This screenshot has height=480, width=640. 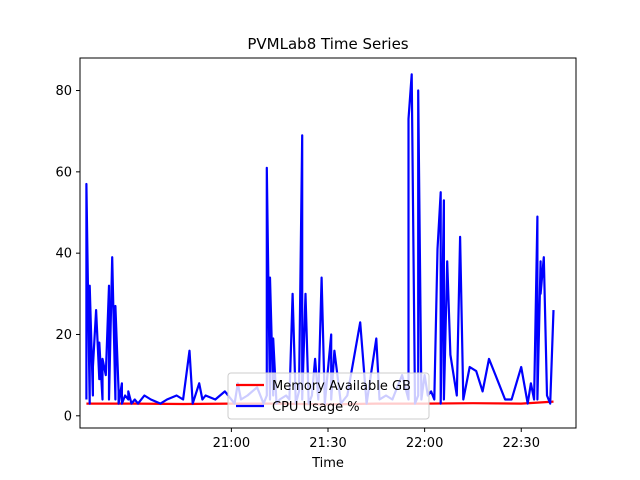 I want to click on x-axis: 21:00 21:30 22:00 22:30, so click(x=376, y=439).